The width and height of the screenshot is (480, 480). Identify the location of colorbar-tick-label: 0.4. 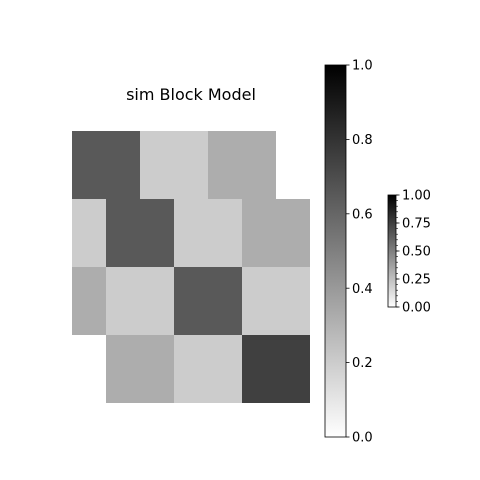
(362, 289).